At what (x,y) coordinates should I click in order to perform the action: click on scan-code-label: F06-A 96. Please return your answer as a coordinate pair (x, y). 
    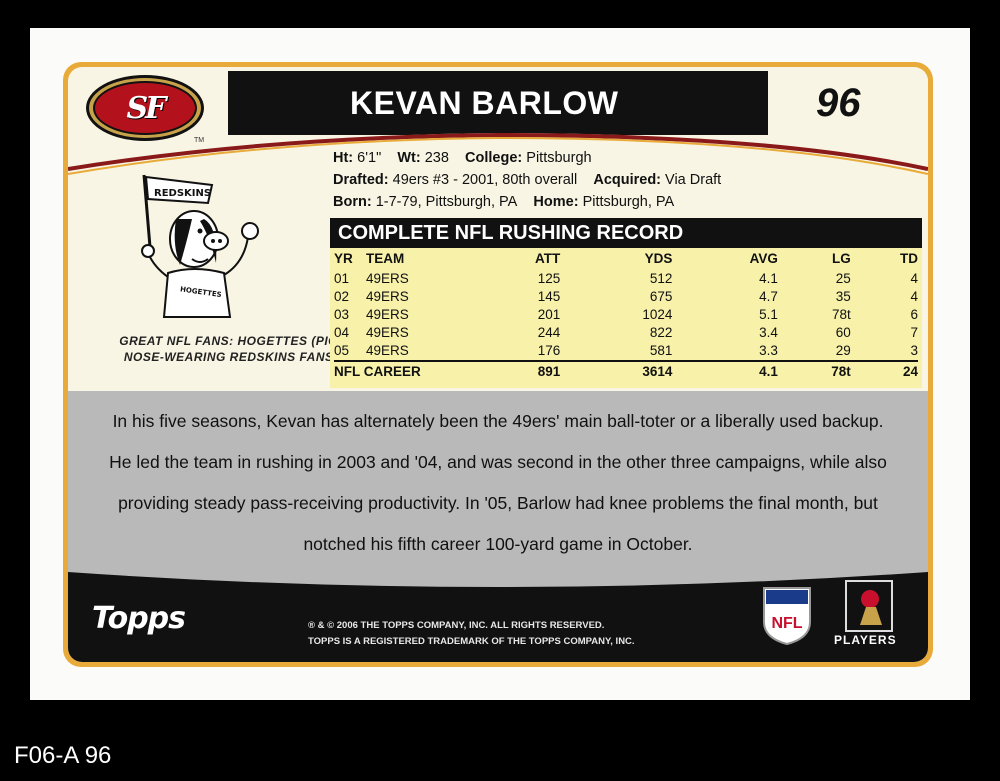
    Looking at the image, I should click on (63, 755).